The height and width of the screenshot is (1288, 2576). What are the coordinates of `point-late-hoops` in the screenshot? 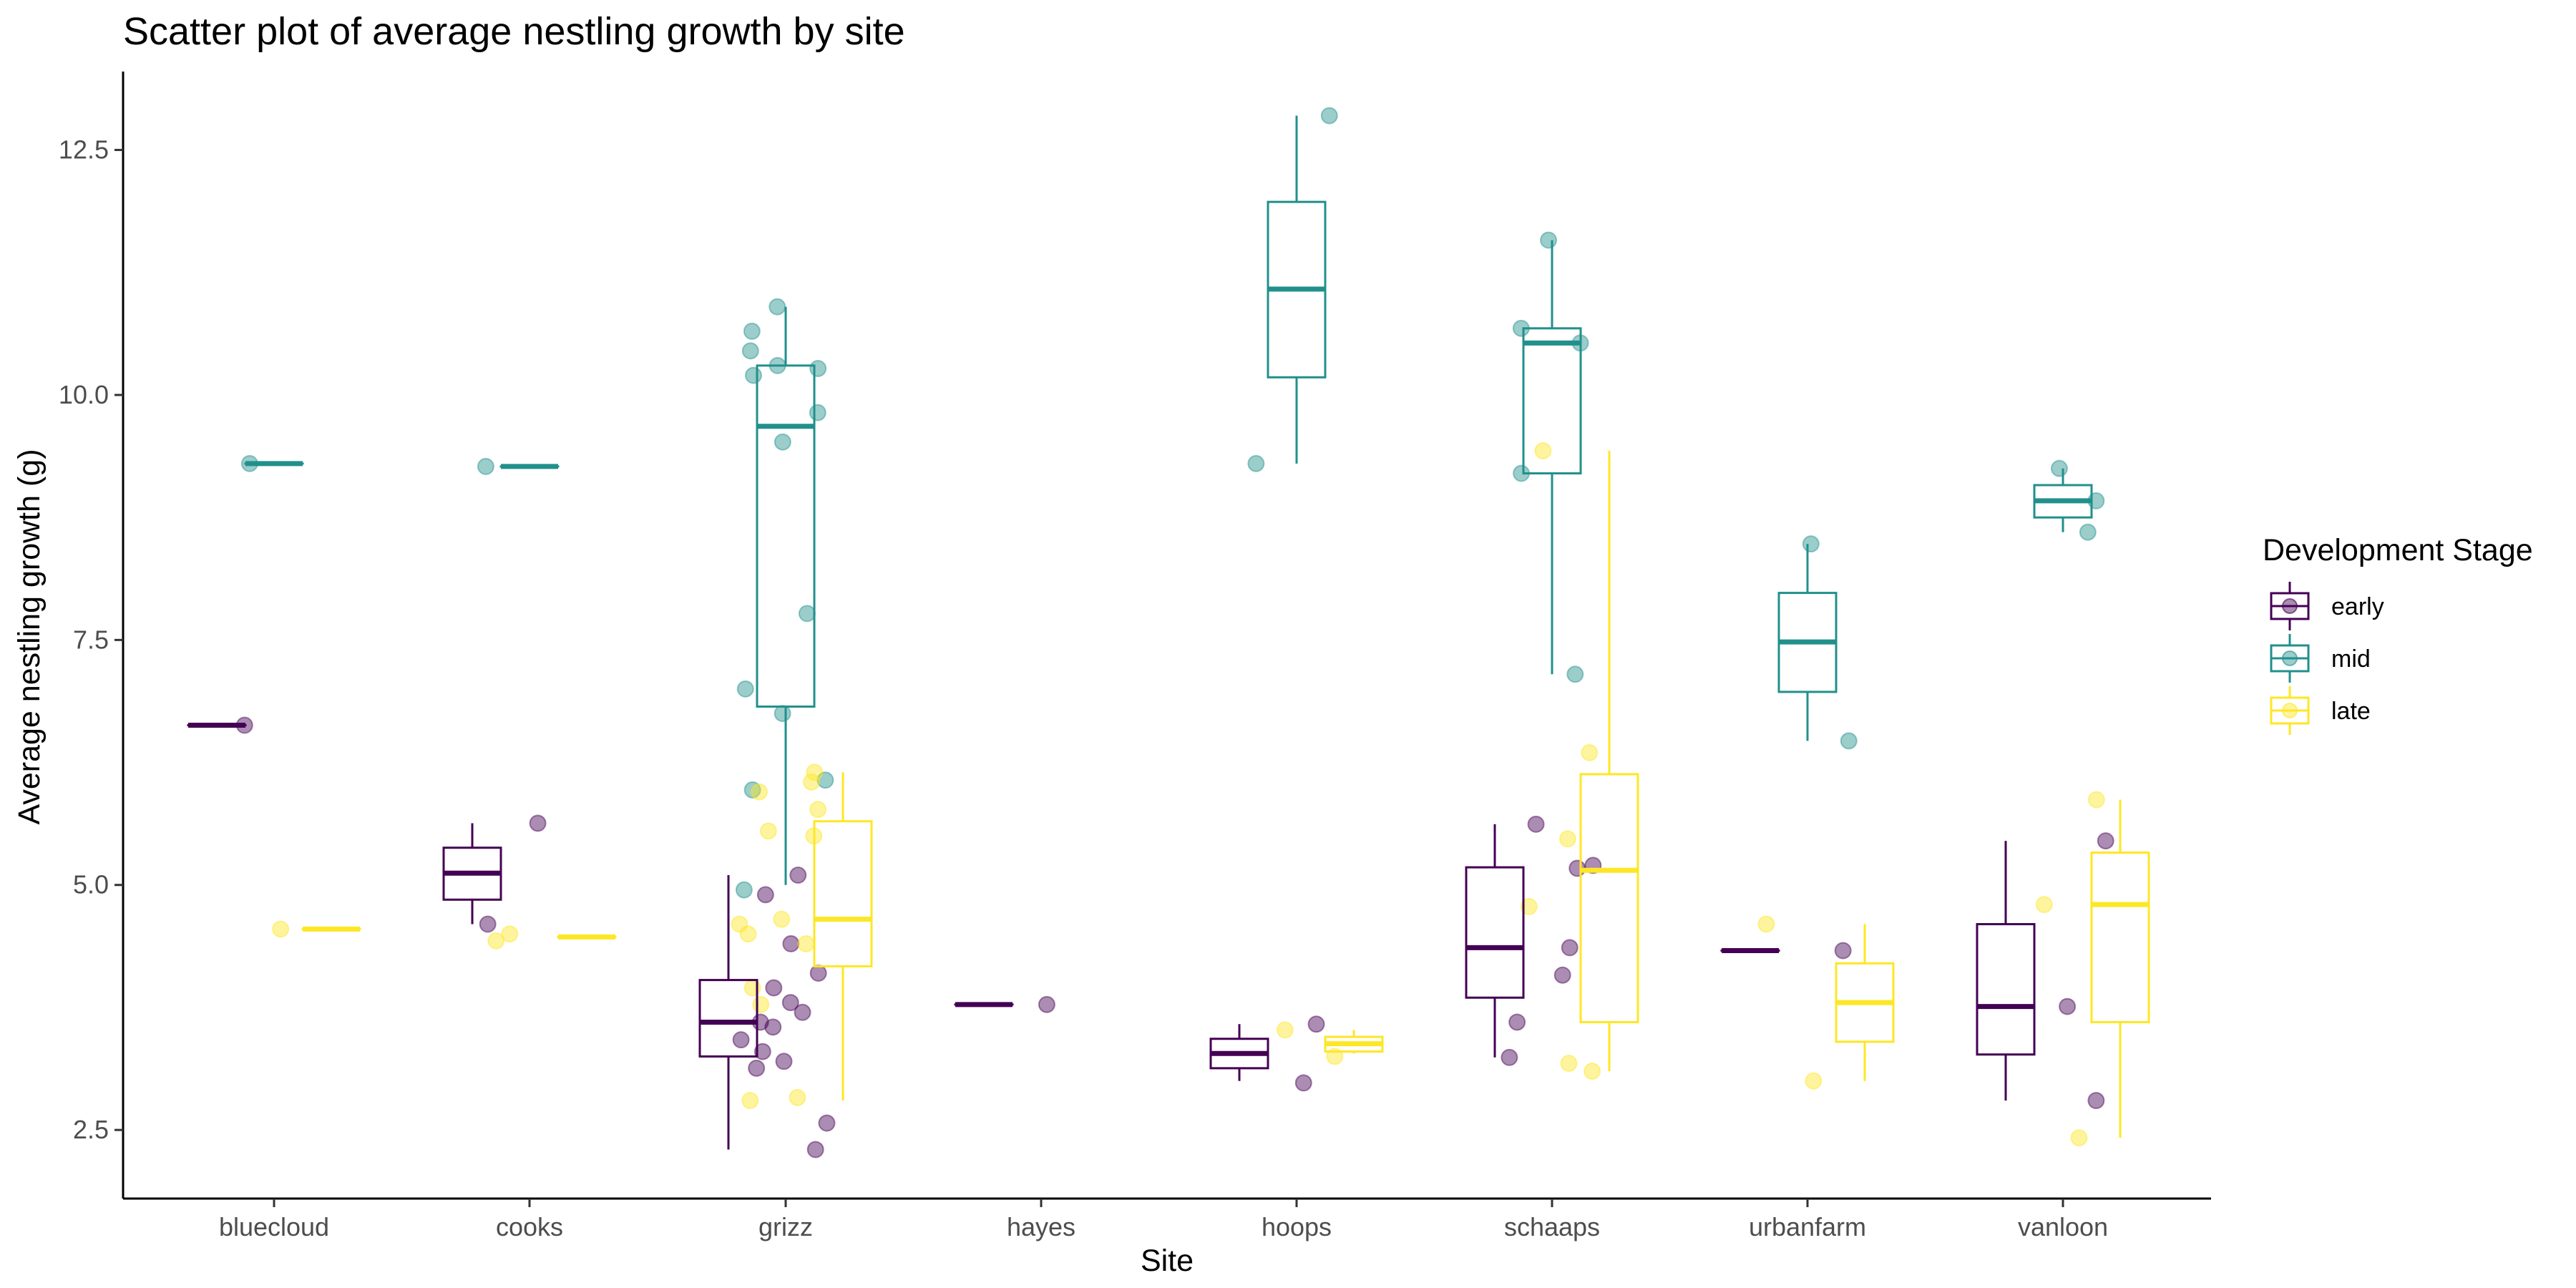 It's located at (1285, 1030).